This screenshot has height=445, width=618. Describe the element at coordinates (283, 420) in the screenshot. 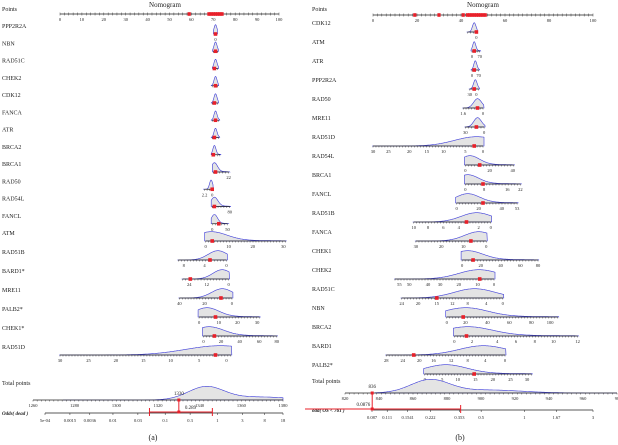

I see `odds-tick-label: 18` at that location.